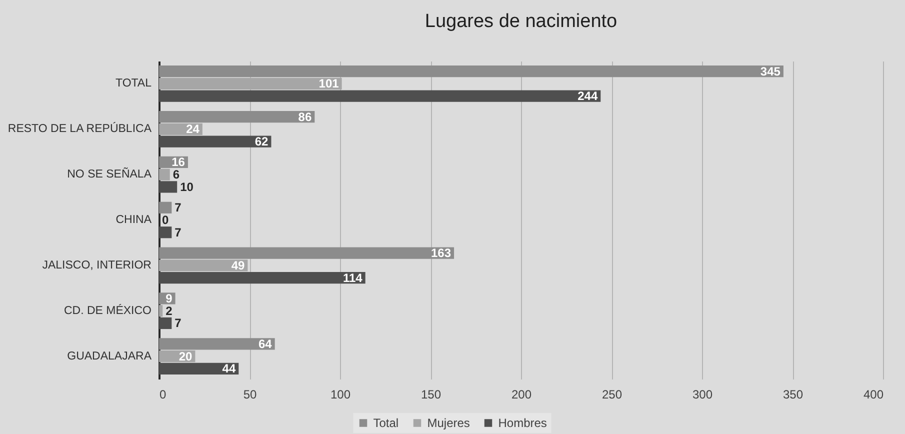 The width and height of the screenshot is (905, 434). Describe the element at coordinates (522, 423) in the screenshot. I see `legend-label: Hombres` at that location.